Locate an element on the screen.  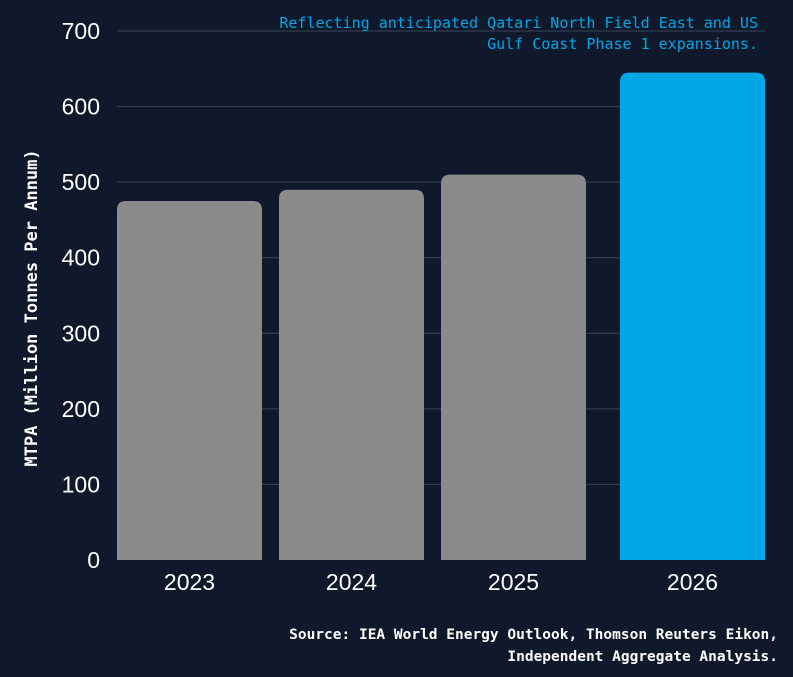
y-tick-label-500: 500 is located at coordinates (81, 182).